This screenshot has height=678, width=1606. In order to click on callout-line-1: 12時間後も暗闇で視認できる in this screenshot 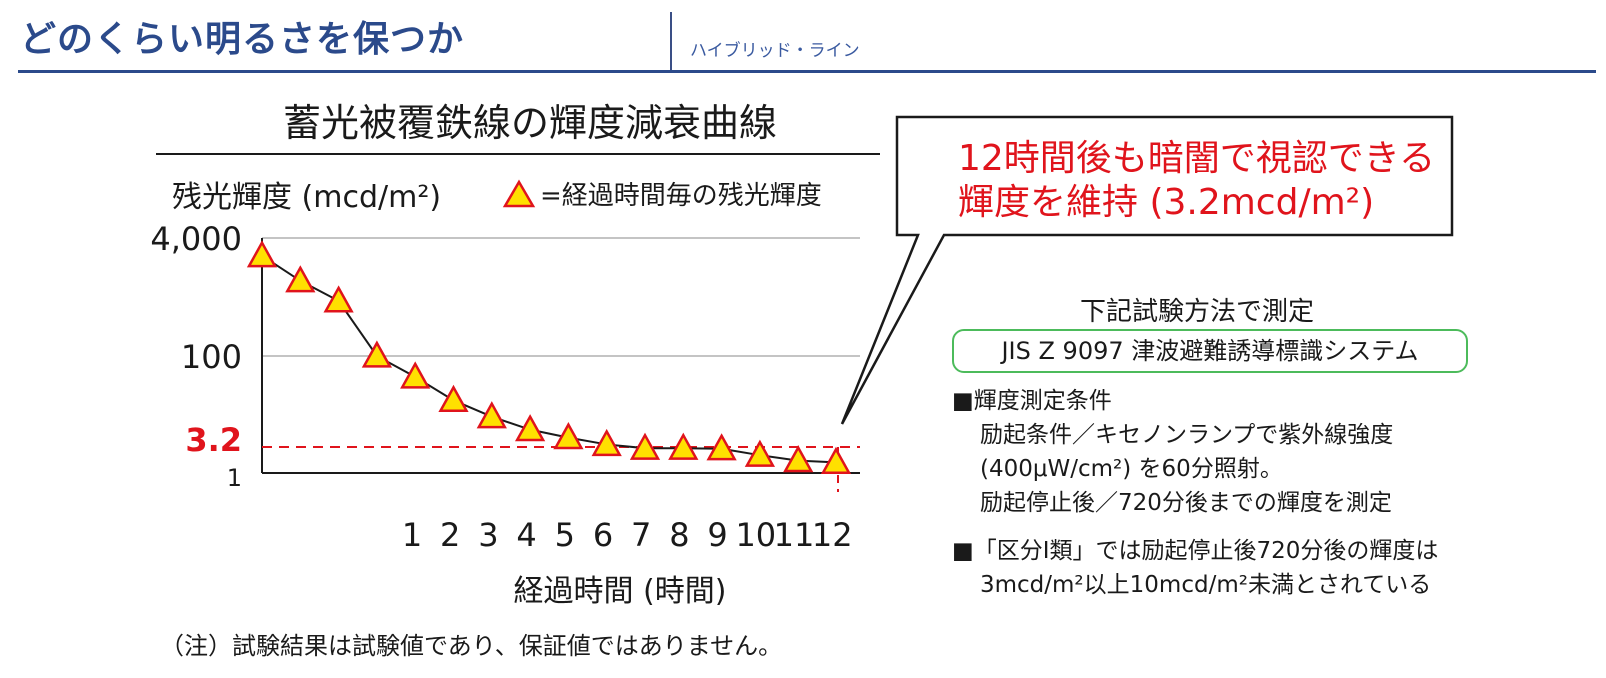, I will do `click(1197, 158)`.